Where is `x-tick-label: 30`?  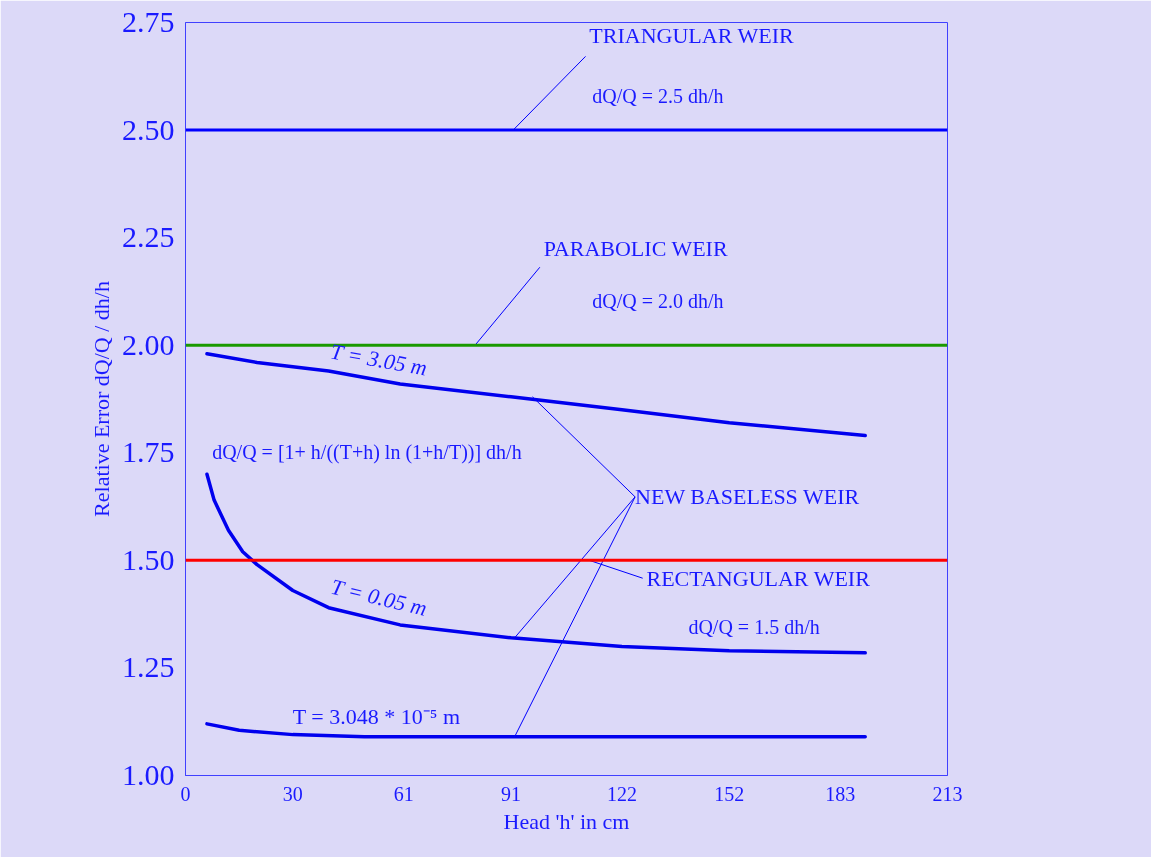
x-tick-label: 30 is located at coordinates (292, 793).